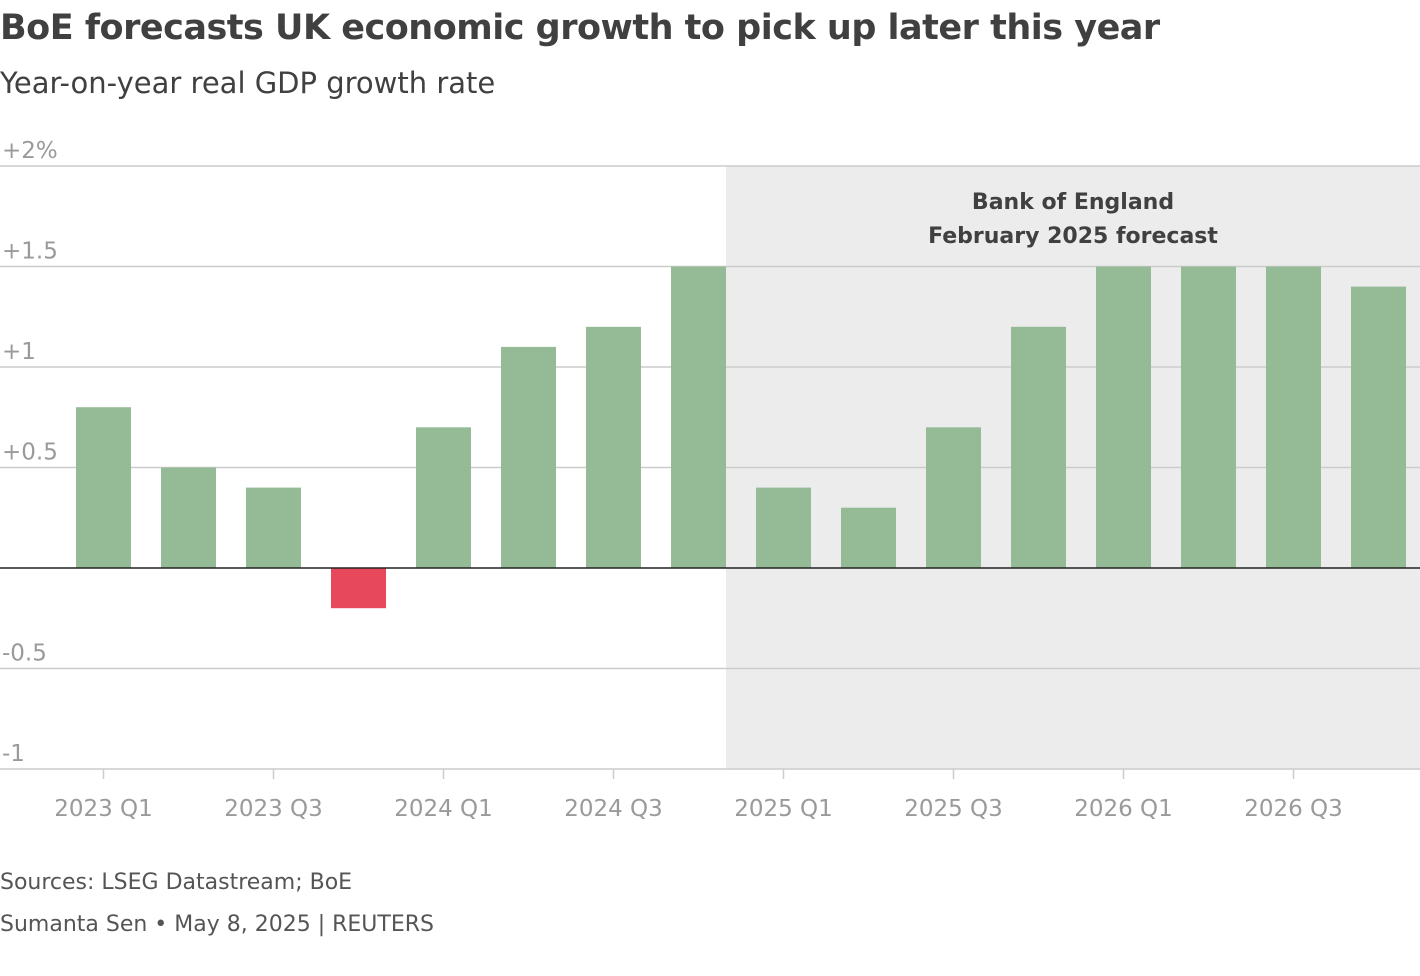  Describe the element at coordinates (868, 537) in the screenshot. I see `bar-2025-q2` at that location.